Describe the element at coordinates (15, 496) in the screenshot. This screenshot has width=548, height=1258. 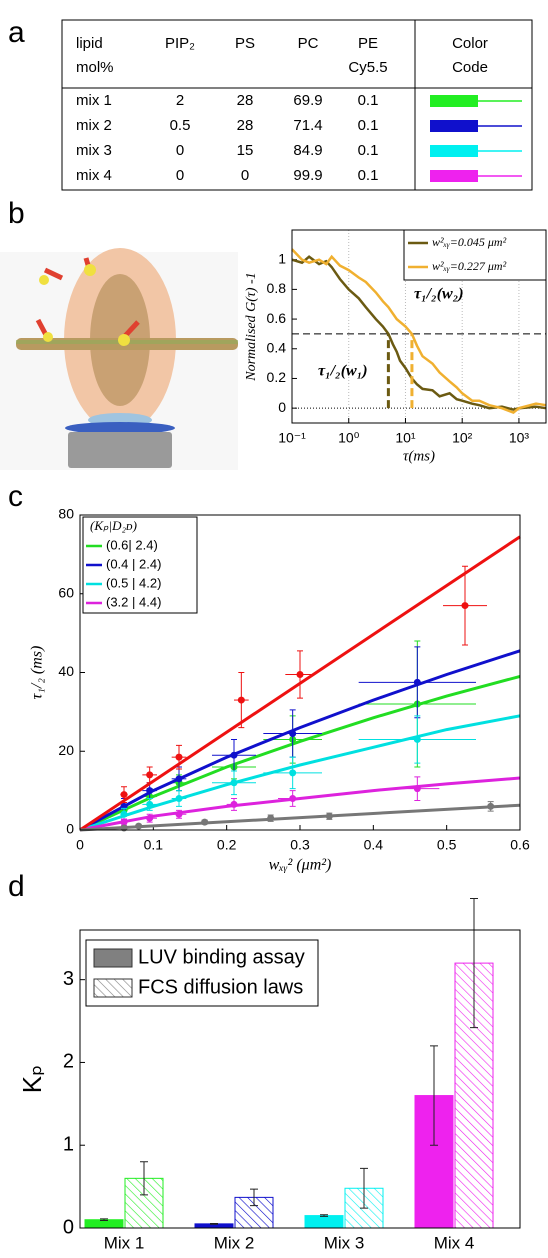
I see `panel-label: c` at that location.